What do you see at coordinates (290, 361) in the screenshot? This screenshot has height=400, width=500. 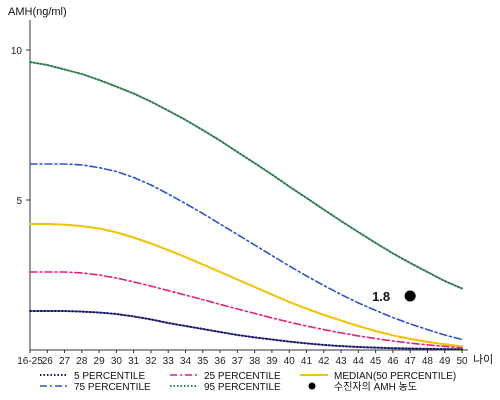 I see `x-tick-label: 40` at bounding box center [290, 361].